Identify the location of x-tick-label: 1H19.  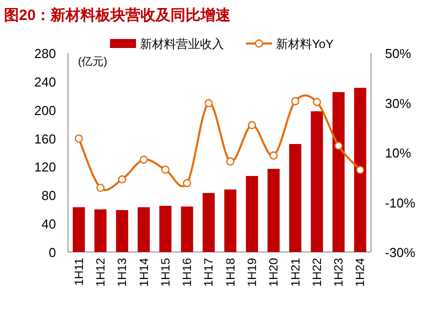
(251, 272).